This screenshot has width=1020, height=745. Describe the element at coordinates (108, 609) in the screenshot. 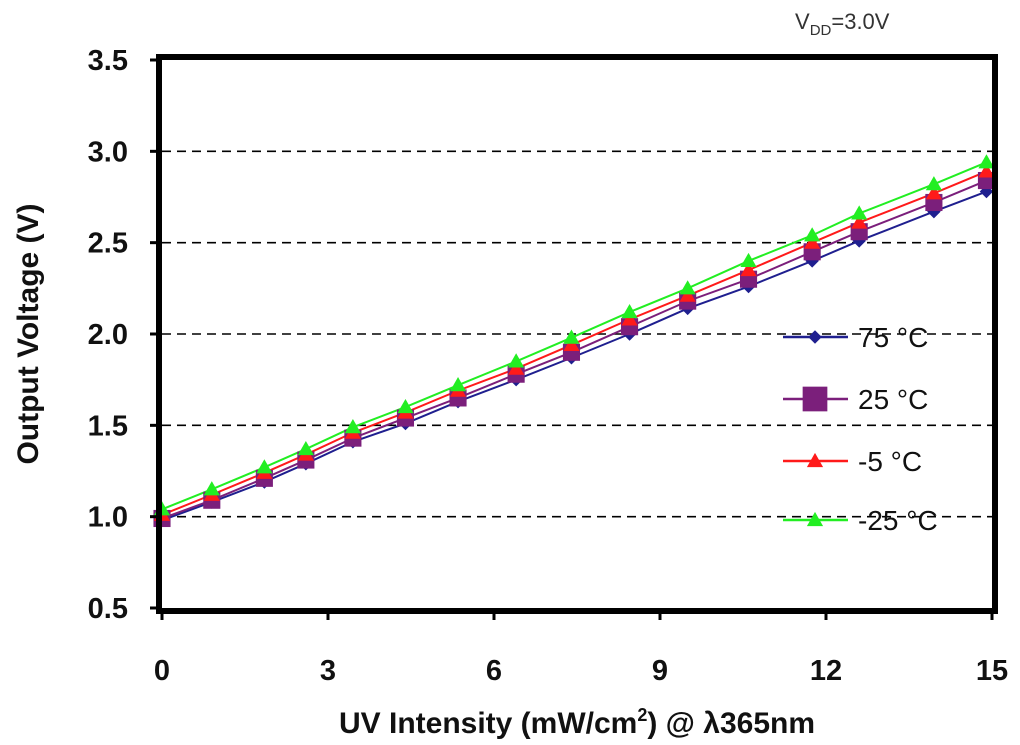

I see `y-tick-label: 0.5` at that location.